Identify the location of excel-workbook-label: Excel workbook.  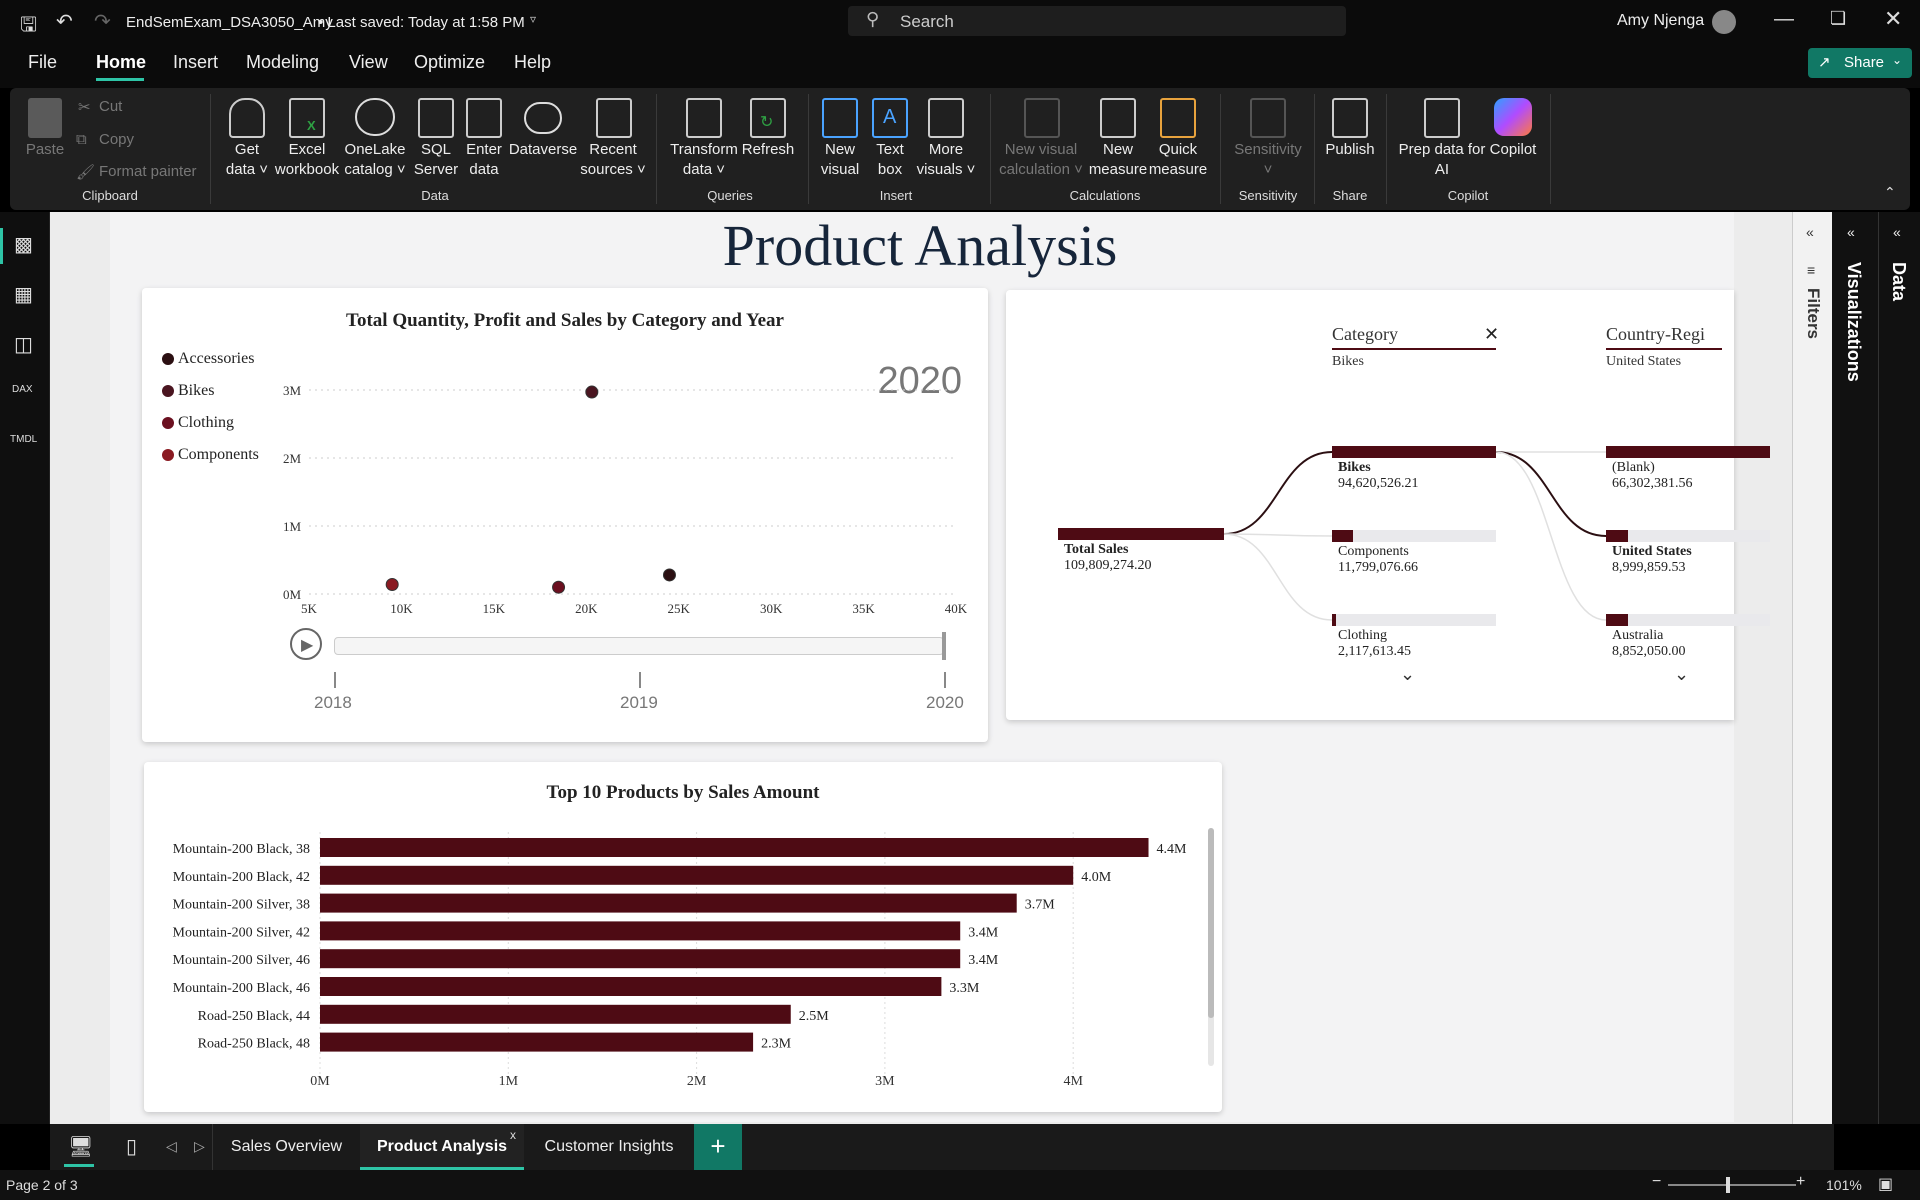
(307, 159).